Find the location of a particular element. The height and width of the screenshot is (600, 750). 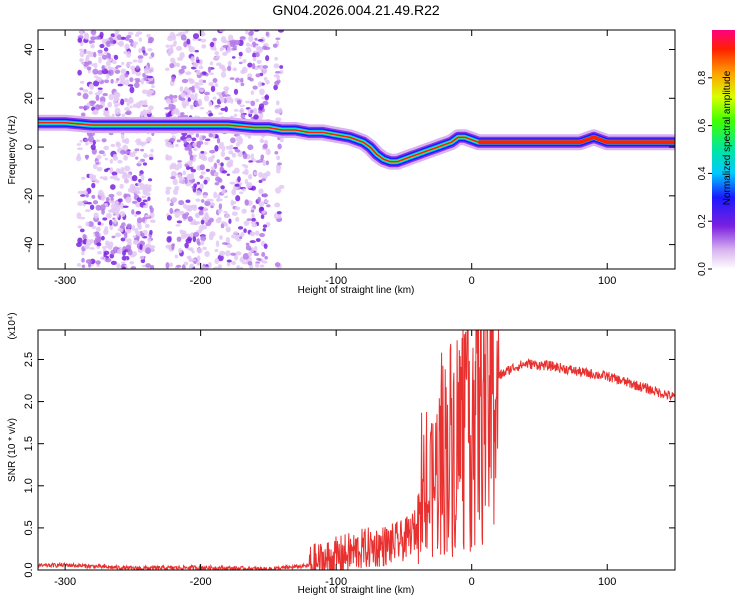

figure-title: GN04.2026.004.21.49.R22 is located at coordinates (356, 10).